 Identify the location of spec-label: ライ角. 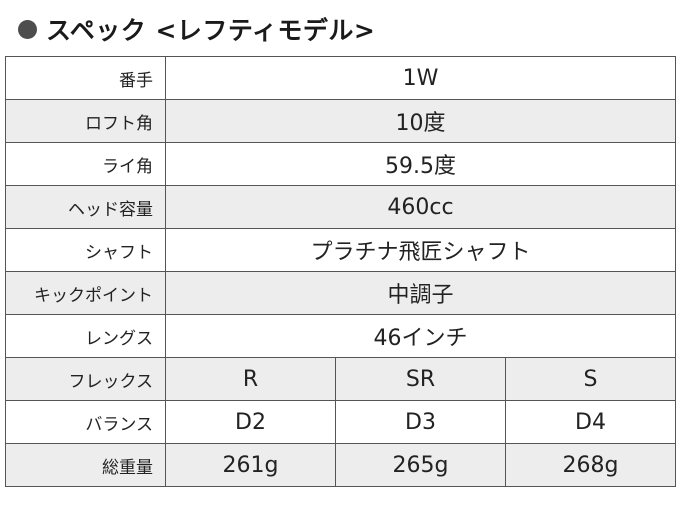
(85, 164).